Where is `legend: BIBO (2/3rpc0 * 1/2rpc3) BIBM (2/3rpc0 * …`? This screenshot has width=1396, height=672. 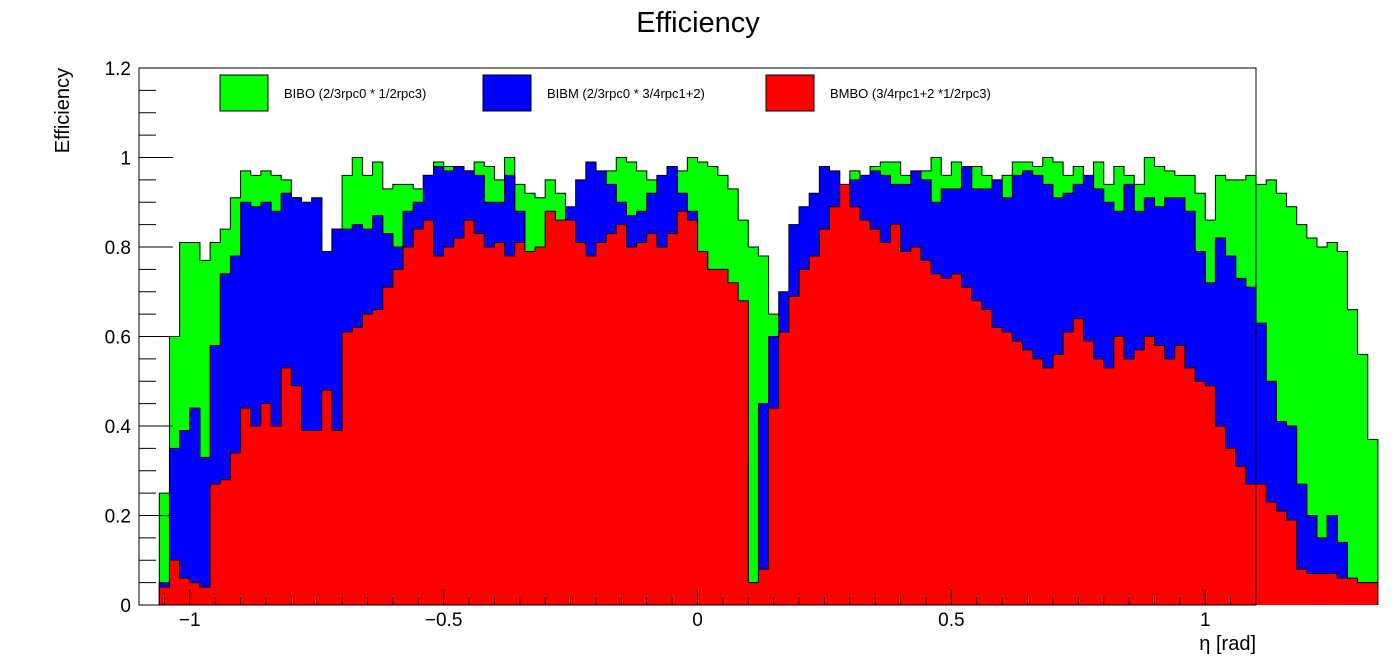 legend: BIBO (2/3rpc0 * 1/2rpc3) BIBM (2/3rpc0 * … is located at coordinates (605, 93).